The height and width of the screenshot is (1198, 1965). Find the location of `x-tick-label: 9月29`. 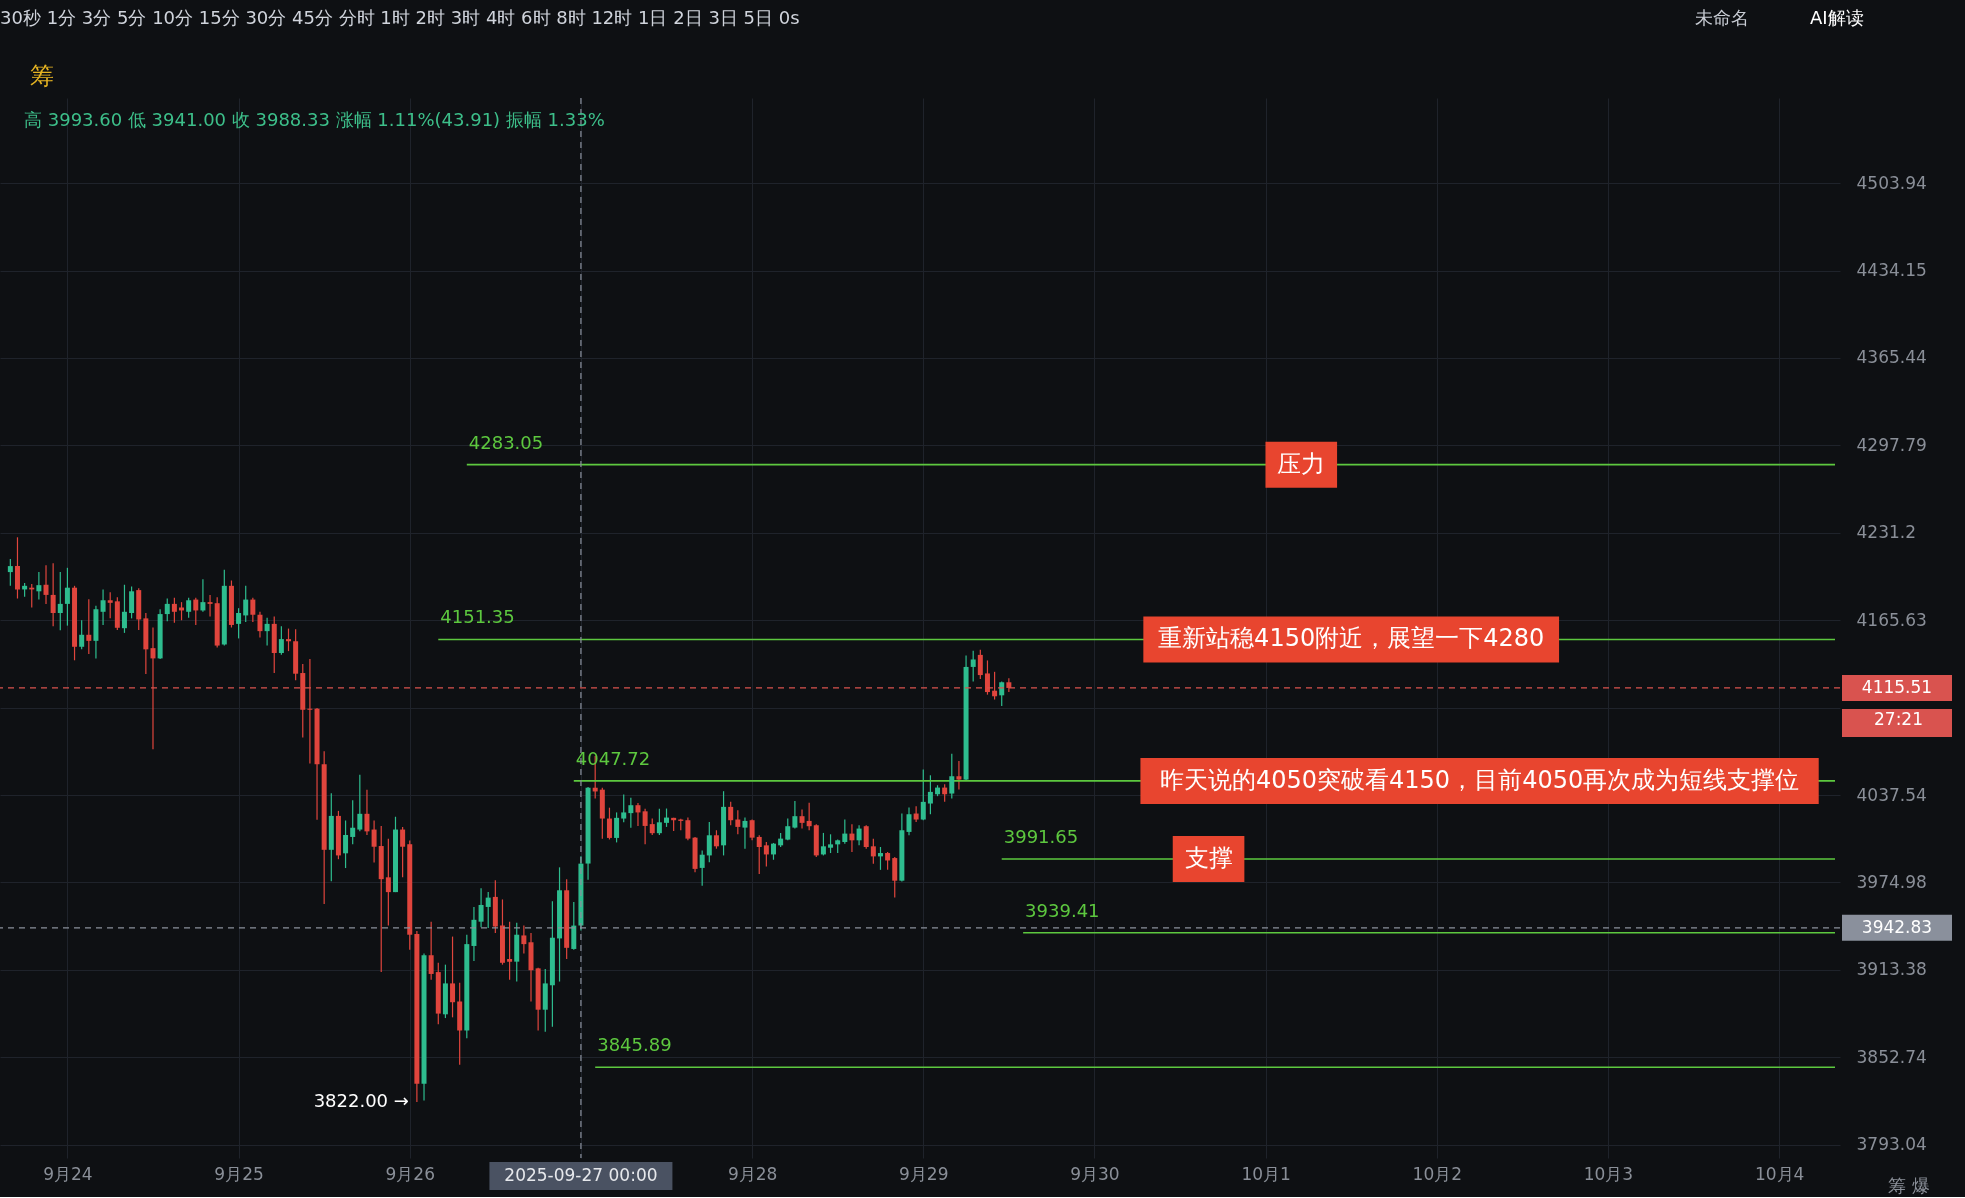

x-tick-label: 9月29 is located at coordinates (924, 1173).